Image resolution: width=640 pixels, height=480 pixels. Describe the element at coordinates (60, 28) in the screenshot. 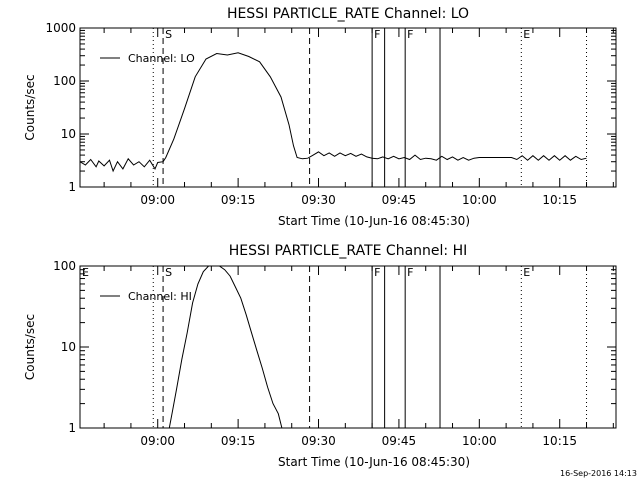

I see `y-tick-label: 1000` at that location.